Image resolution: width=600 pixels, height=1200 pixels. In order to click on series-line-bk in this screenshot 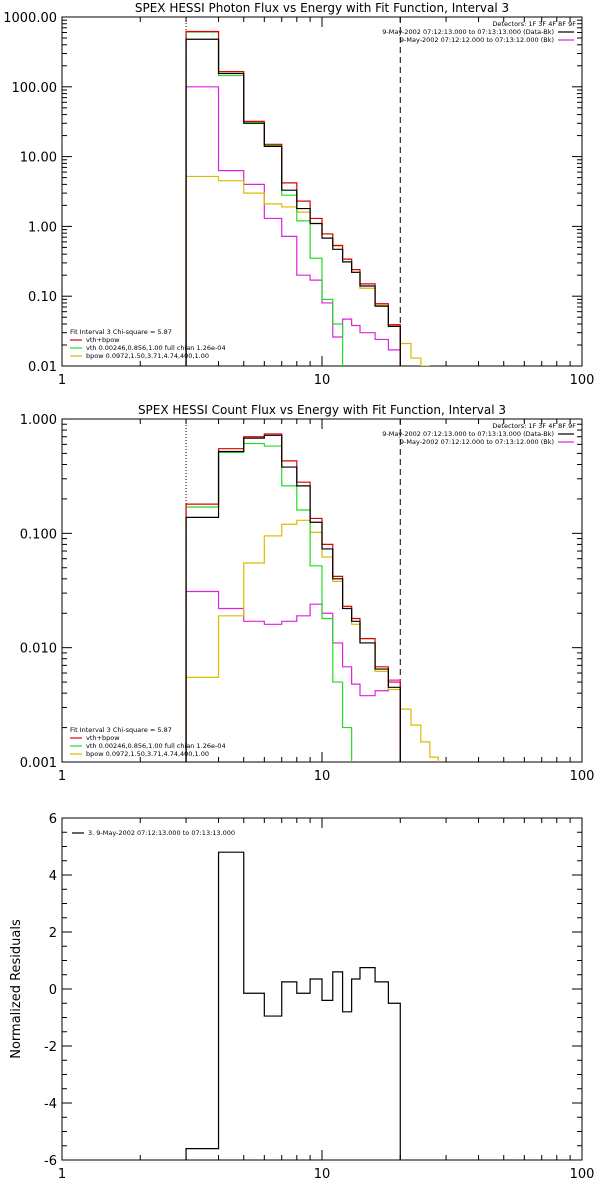, I will do `click(293, 226)`.